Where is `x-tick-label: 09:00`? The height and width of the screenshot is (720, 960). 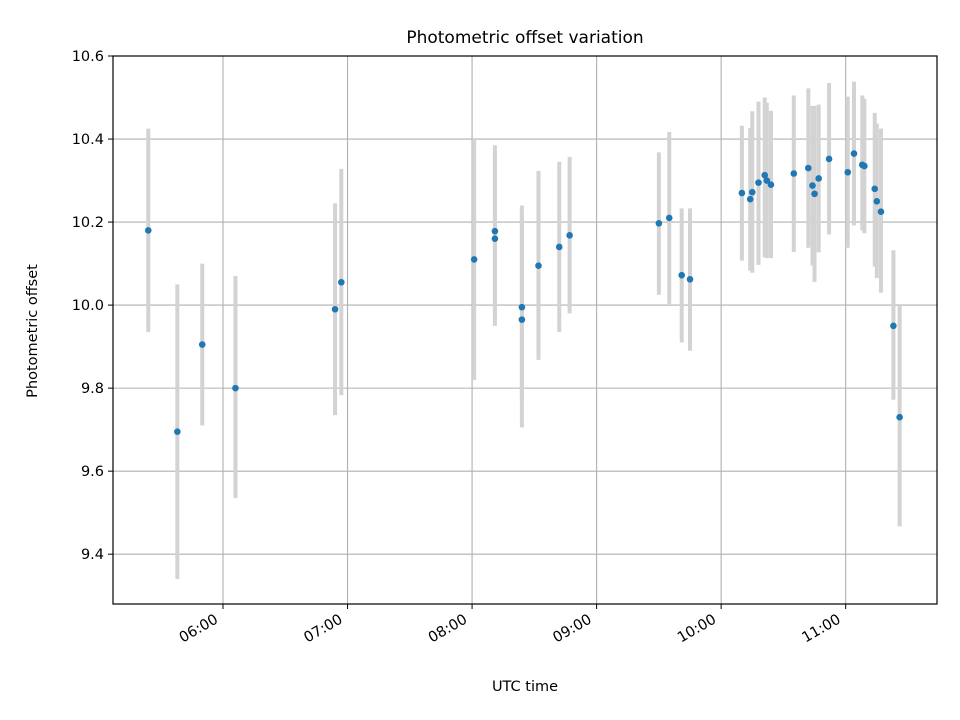 x-tick-label: 09:00 is located at coordinates (572, 629).